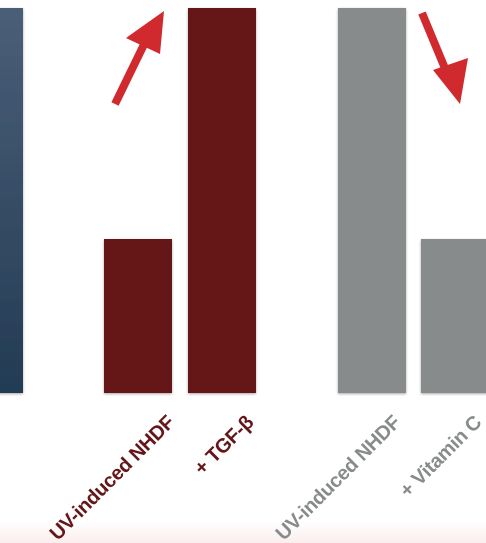  I want to click on bottom-band, so click(243, 532).